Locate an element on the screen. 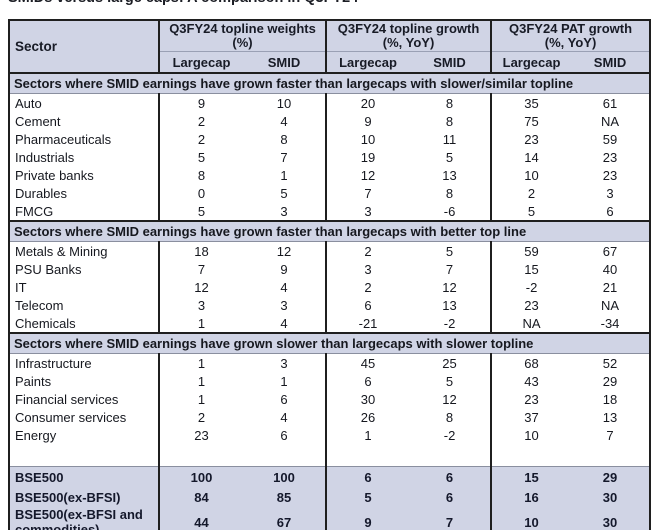 Image resolution: width=656 pixels, height=530 pixels. sector-cell: Cement is located at coordinates (84, 121).